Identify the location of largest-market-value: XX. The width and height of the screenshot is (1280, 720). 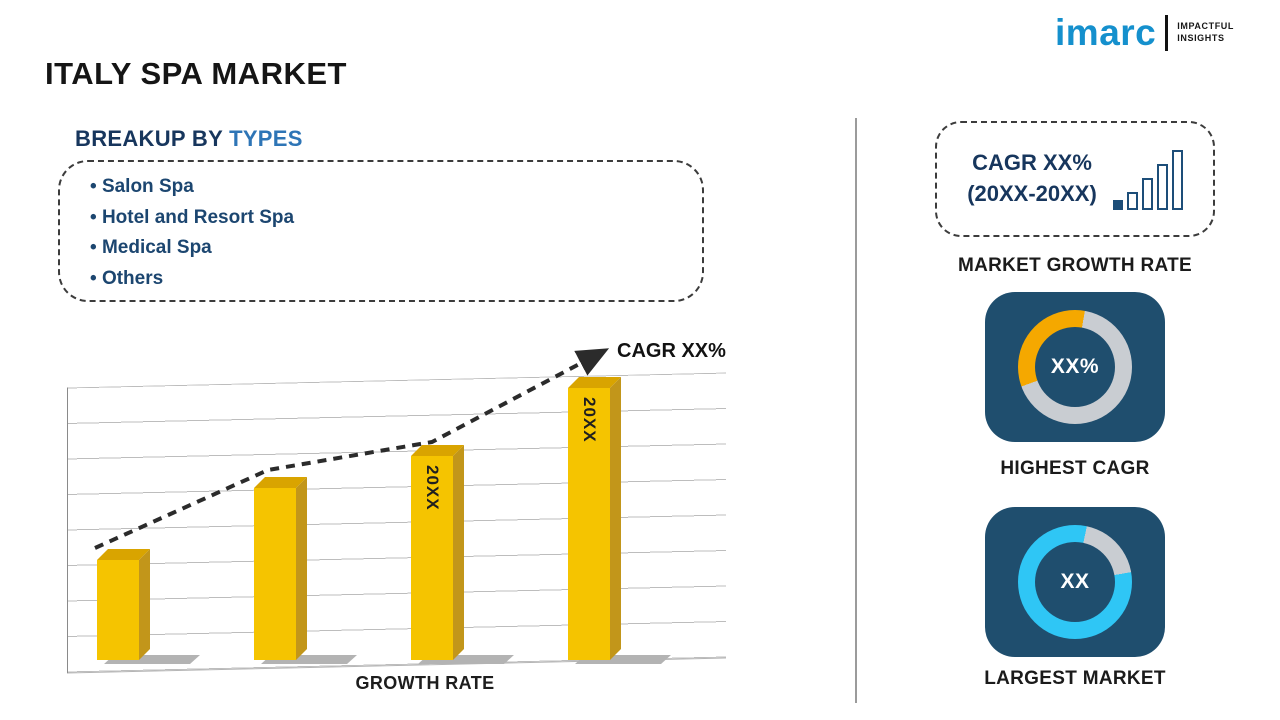
(1075, 582).